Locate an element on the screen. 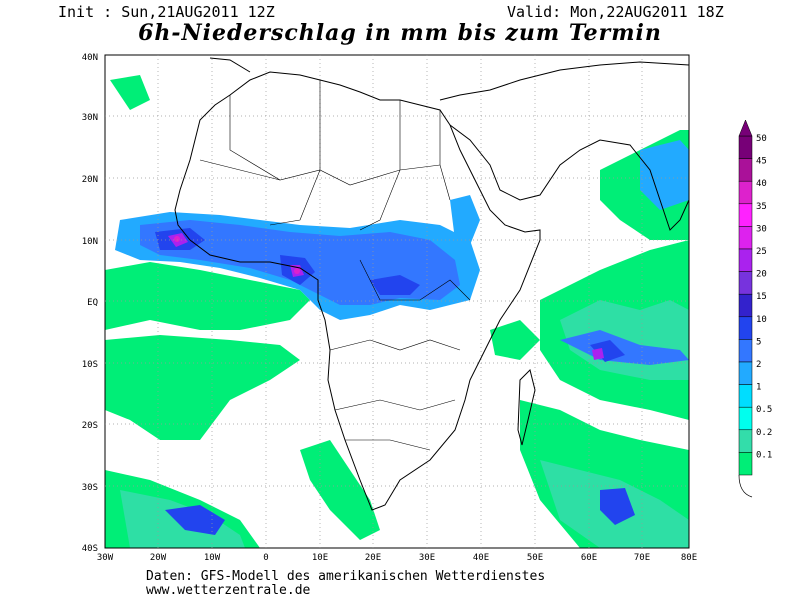 Image resolution: width=800 pixels, height=600 pixels. legend-label: 35 is located at coordinates (761, 207).